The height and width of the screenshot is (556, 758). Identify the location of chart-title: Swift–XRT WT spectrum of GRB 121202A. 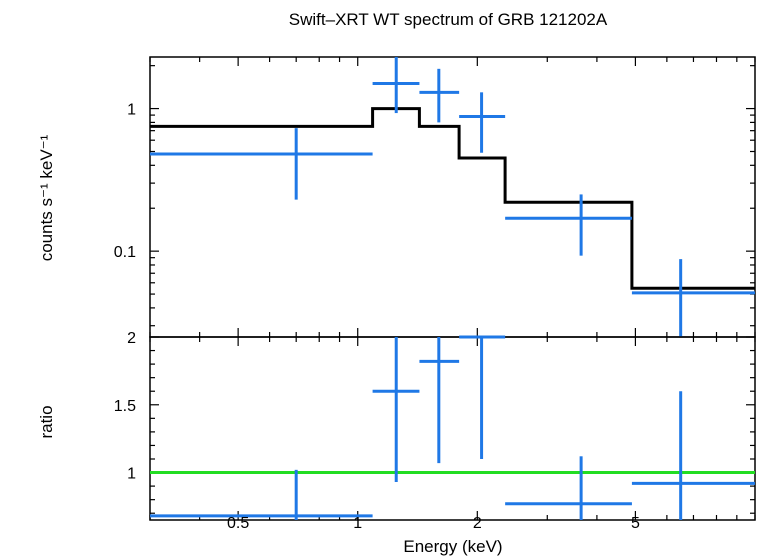
(448, 19).